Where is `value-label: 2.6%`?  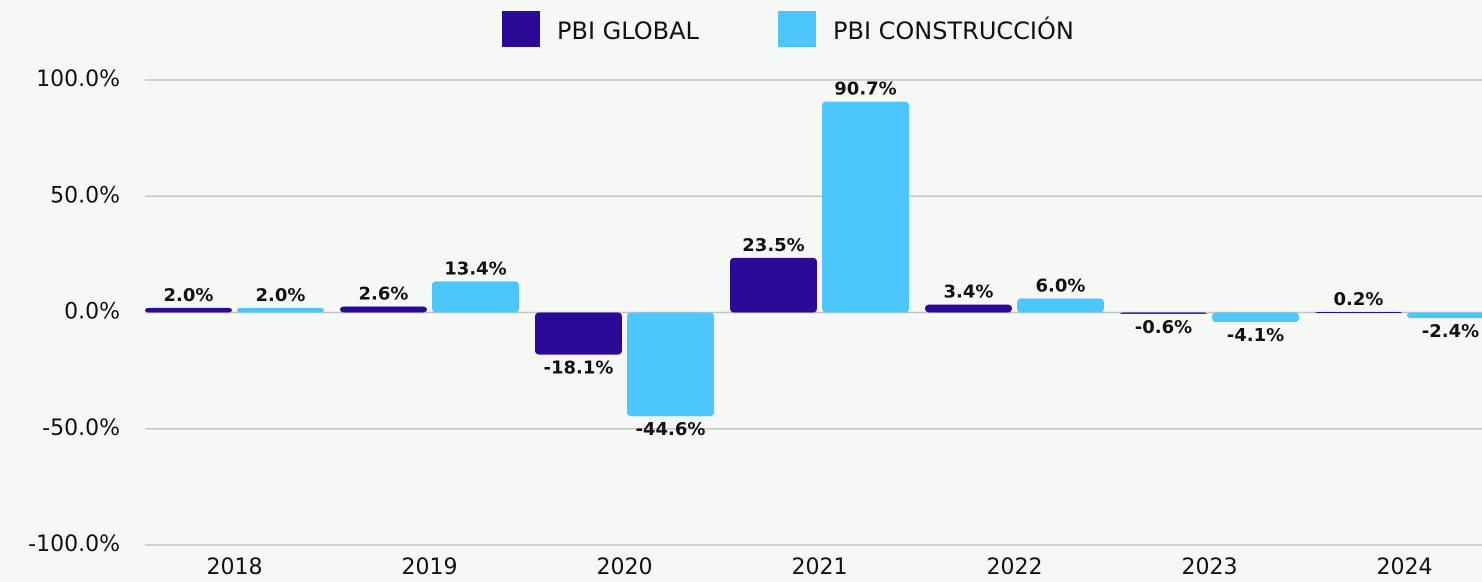 value-label: 2.6% is located at coordinates (384, 293).